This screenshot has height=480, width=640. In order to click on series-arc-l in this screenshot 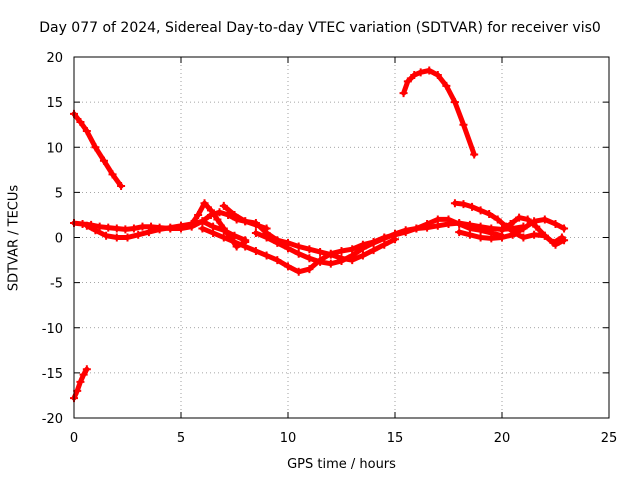, I will do `click(532, 230)`.